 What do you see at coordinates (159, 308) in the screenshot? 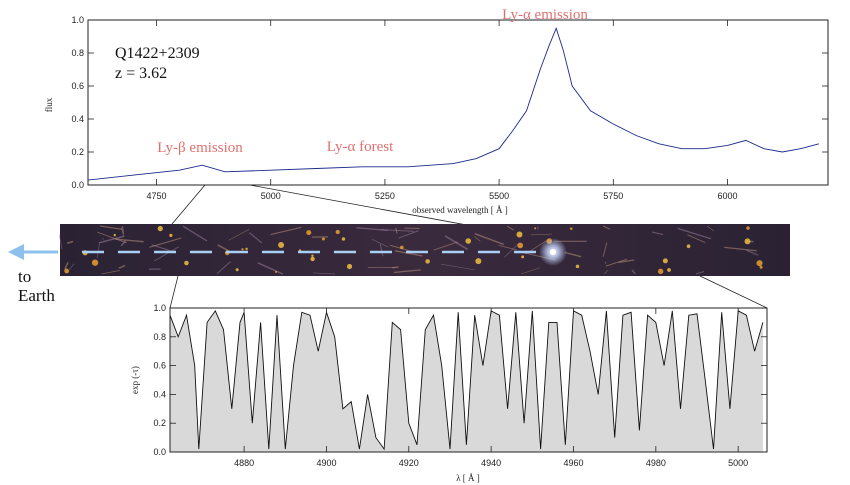
I see `y-tick-label: 1.0` at bounding box center [159, 308].